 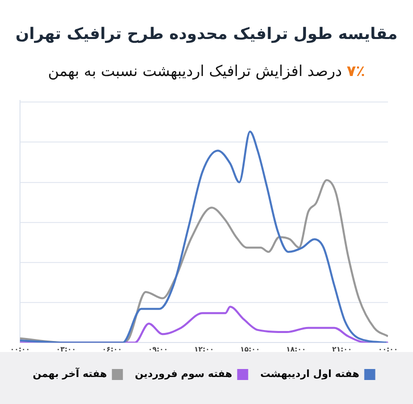 I want to click on legend-label: هفته اول اردیبهشت, so click(x=310, y=374).